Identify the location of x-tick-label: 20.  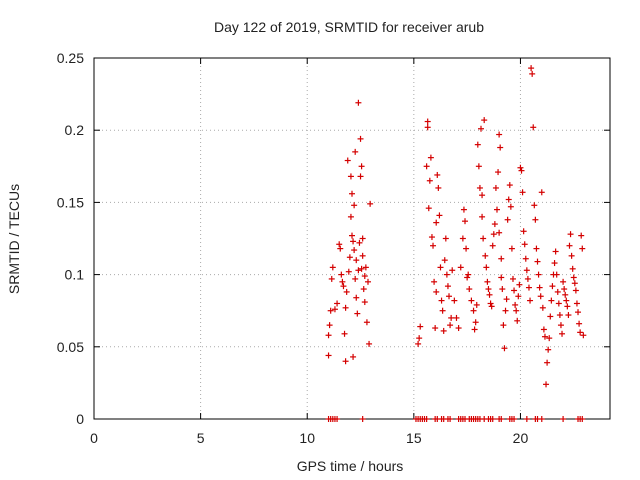
(521, 438).